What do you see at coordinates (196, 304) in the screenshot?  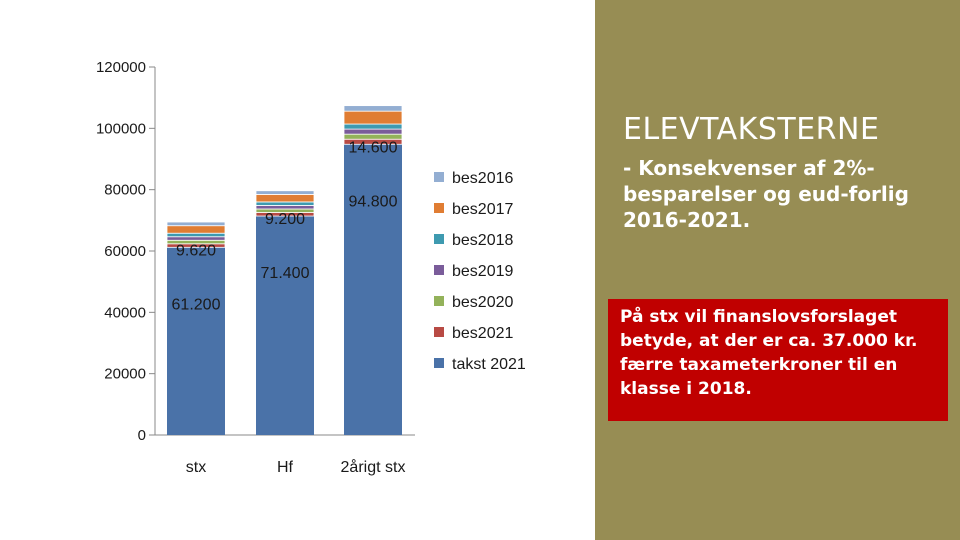 I see `data-label-takst: 61.200` at bounding box center [196, 304].